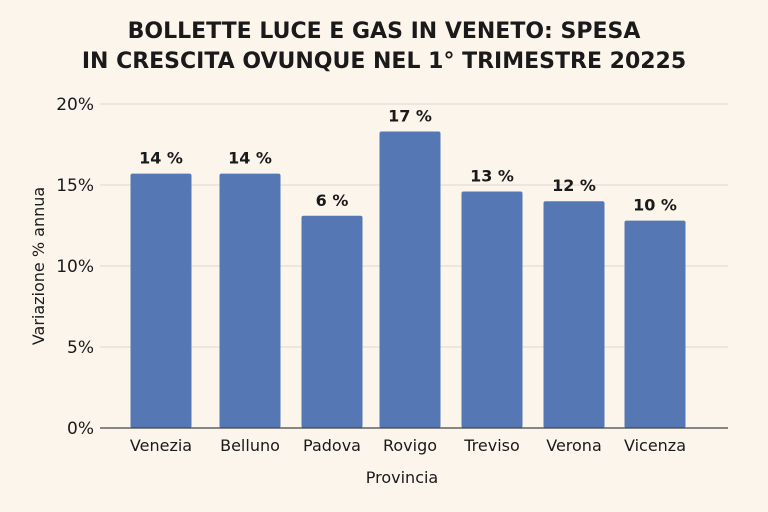  I want to click on data-label: 6 %, so click(332, 200).